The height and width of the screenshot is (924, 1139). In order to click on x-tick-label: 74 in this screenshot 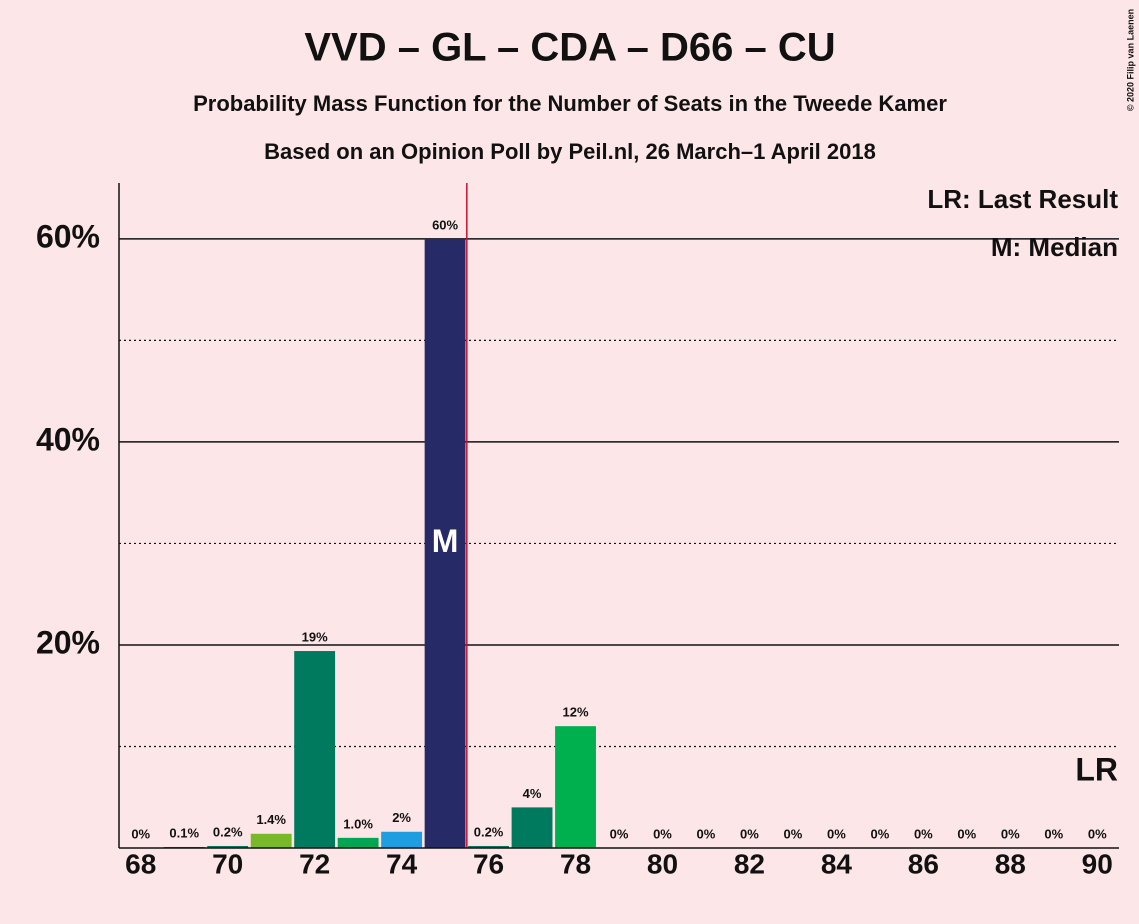, I will do `click(402, 863)`.